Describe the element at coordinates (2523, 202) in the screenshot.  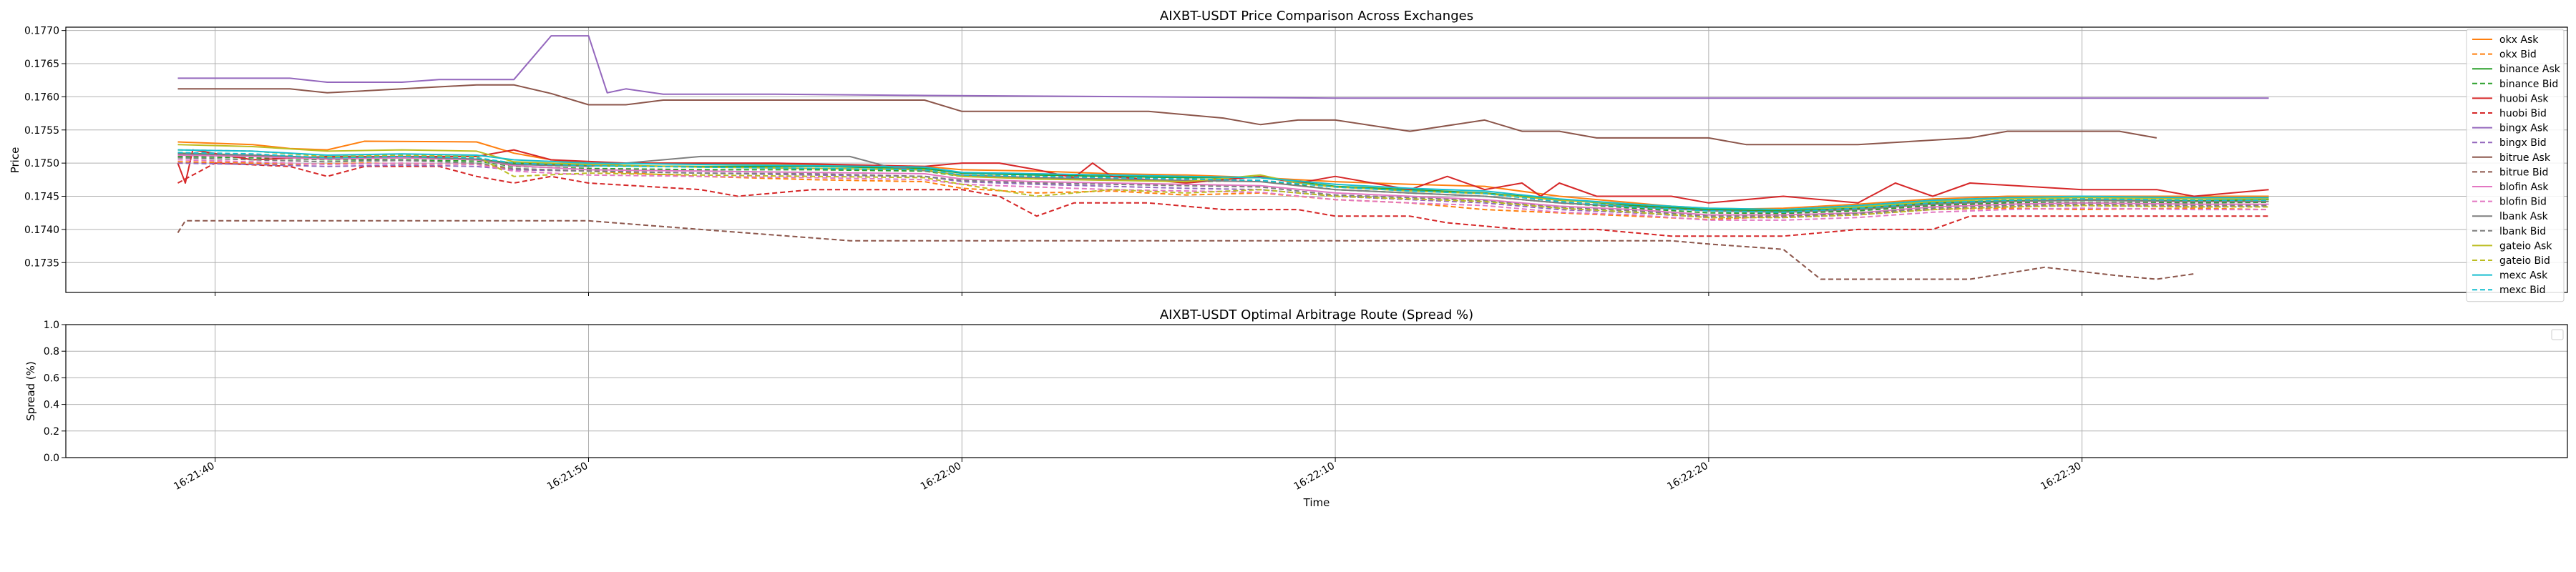
I see `legend-label: blofin Bid` at that location.